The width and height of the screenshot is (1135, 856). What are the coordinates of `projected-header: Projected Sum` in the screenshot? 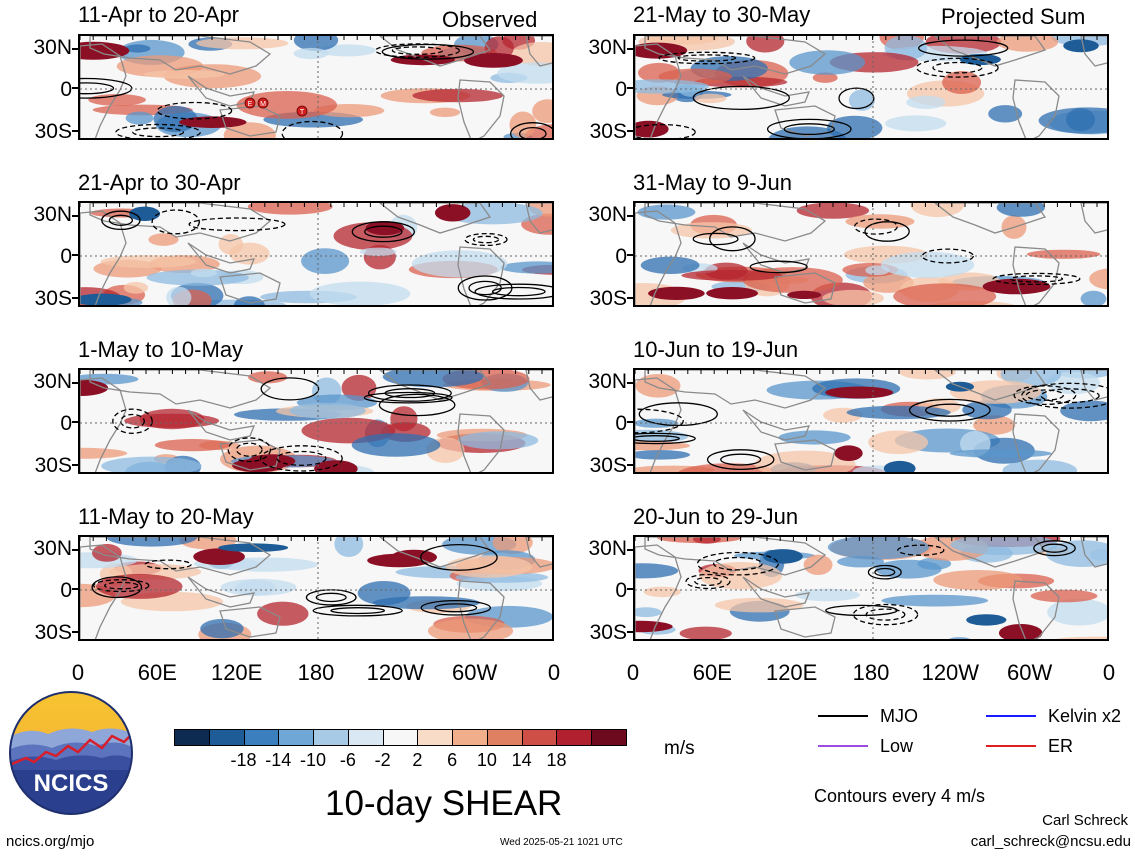 It's located at (1013, 16).